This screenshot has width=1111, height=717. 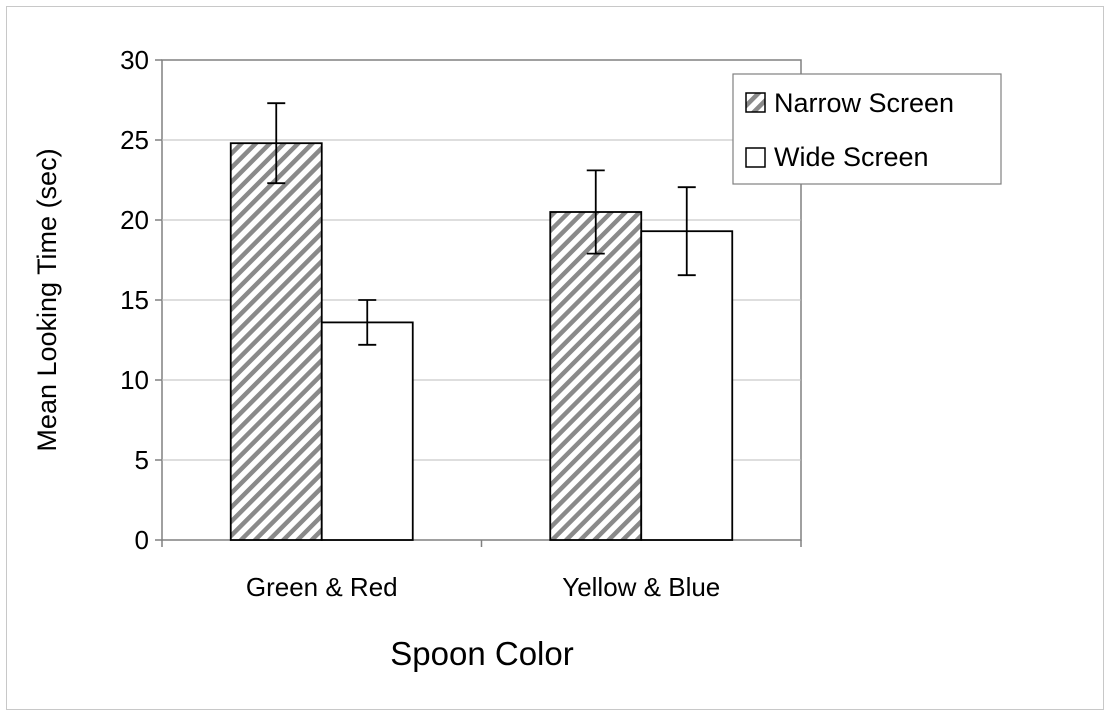 What do you see at coordinates (481, 224) in the screenshot?
I see `error-bars` at bounding box center [481, 224].